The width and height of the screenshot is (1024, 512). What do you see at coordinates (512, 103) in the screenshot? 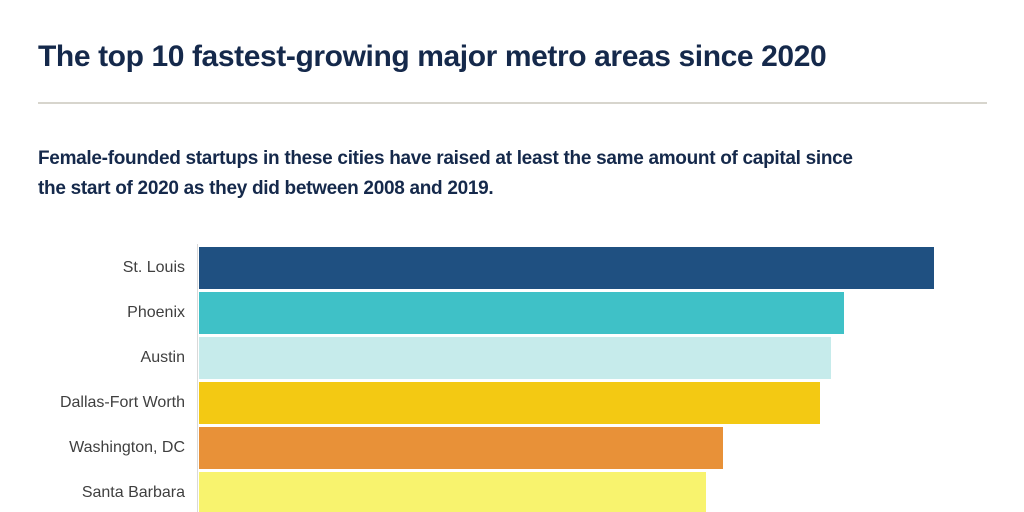
I see `divider` at bounding box center [512, 103].